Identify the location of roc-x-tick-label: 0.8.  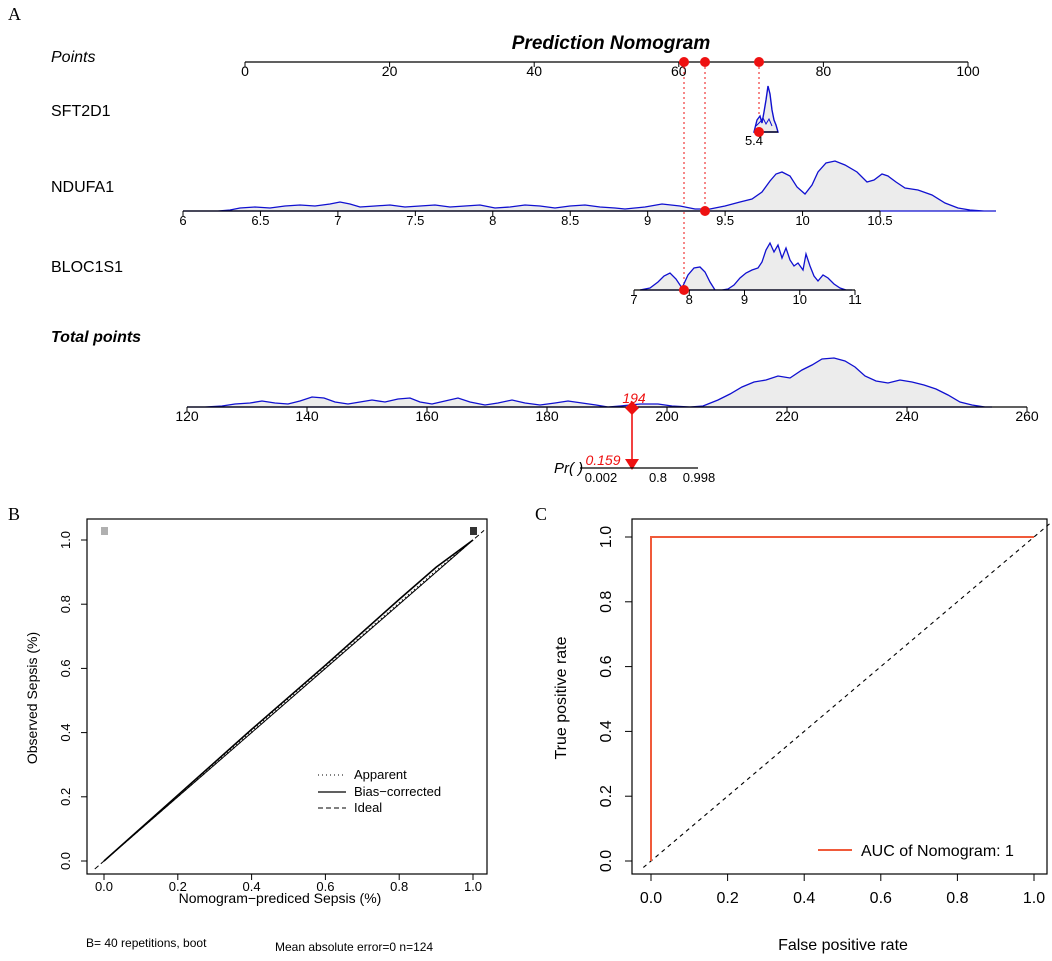
(957, 898).